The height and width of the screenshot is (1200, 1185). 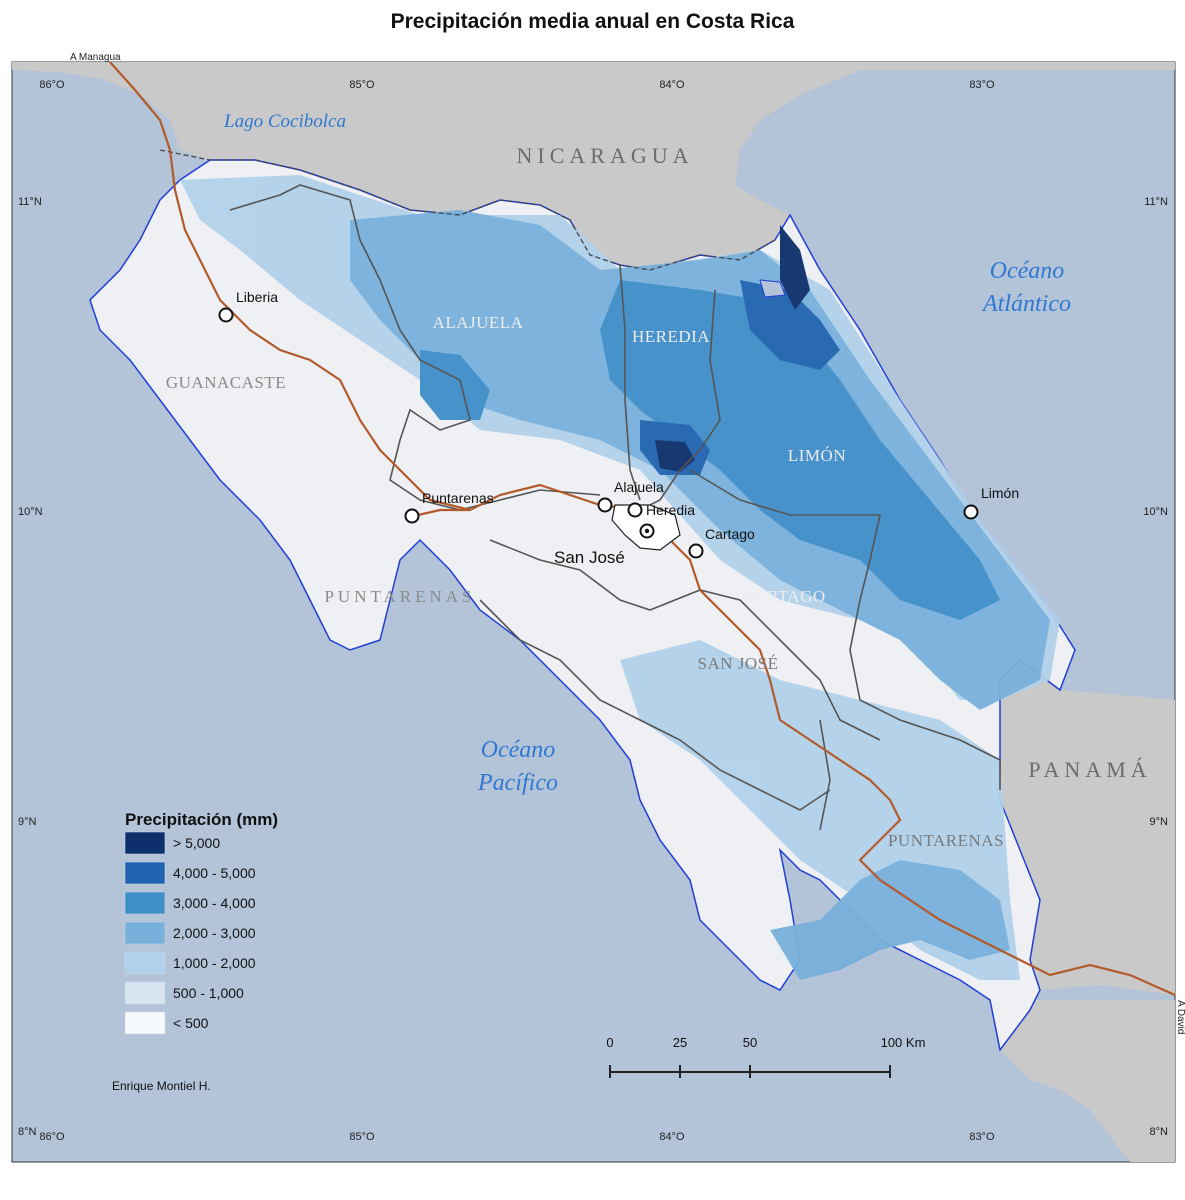 What do you see at coordinates (730, 534) in the screenshot?
I see `city-label-cartago: Cartago` at bounding box center [730, 534].